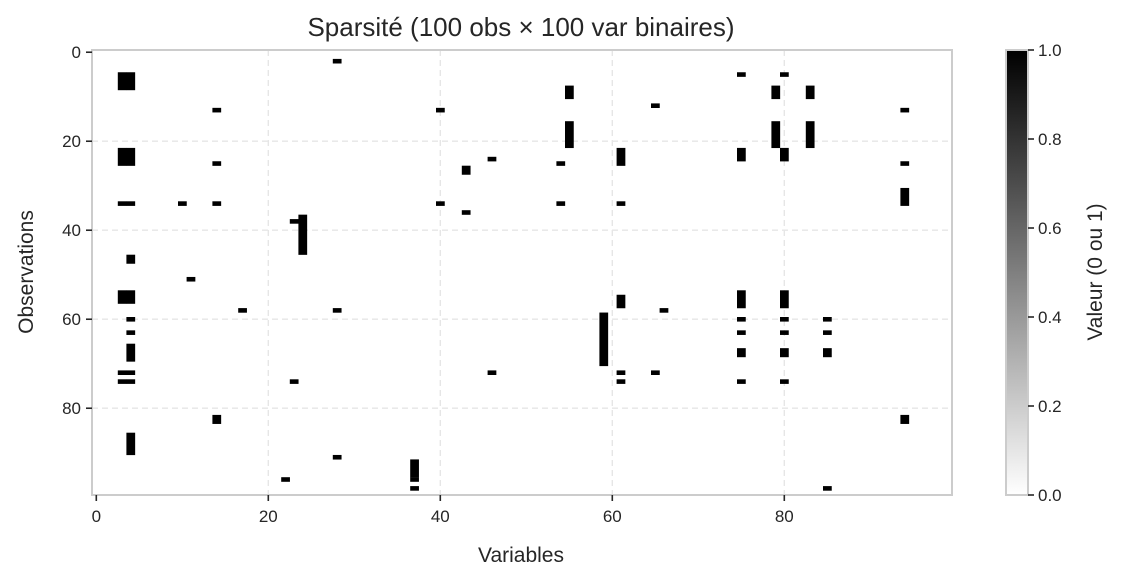 This screenshot has width=1124, height=582. Describe the element at coordinates (1050, 317) in the screenshot. I see `colorbar-tick-label: 0.4` at that location.